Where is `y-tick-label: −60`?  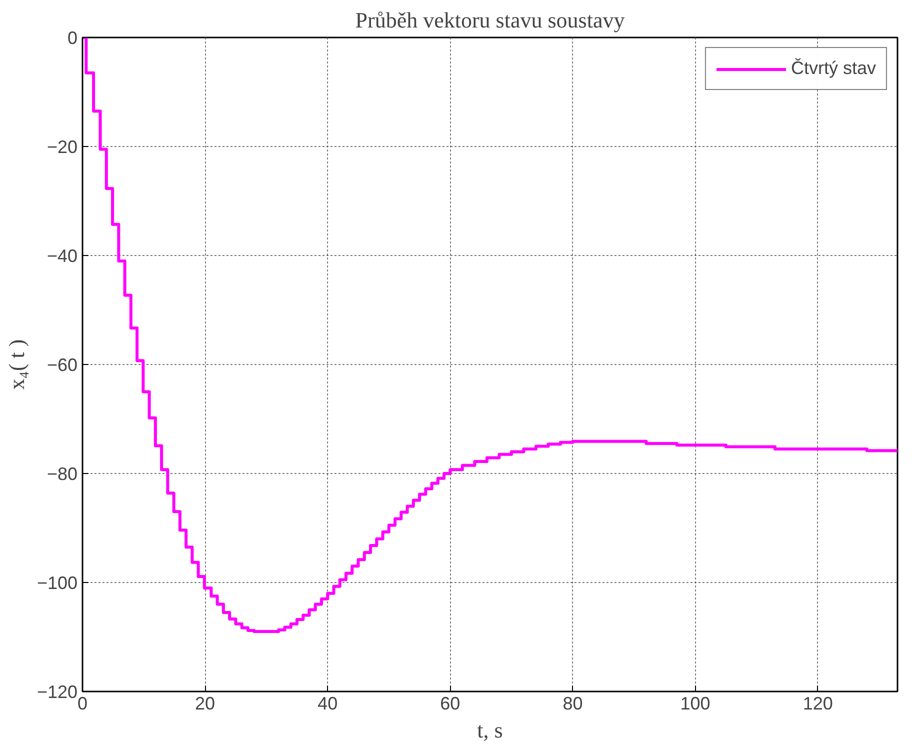 y-tick-label: −60 is located at coordinates (62, 365).